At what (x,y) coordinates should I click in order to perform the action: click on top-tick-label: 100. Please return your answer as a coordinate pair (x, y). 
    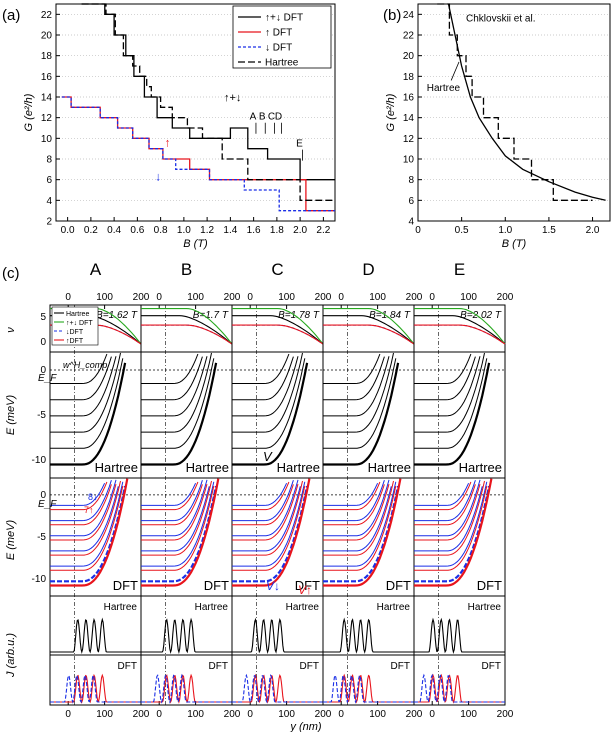
    Looking at the image, I should click on (377, 297).